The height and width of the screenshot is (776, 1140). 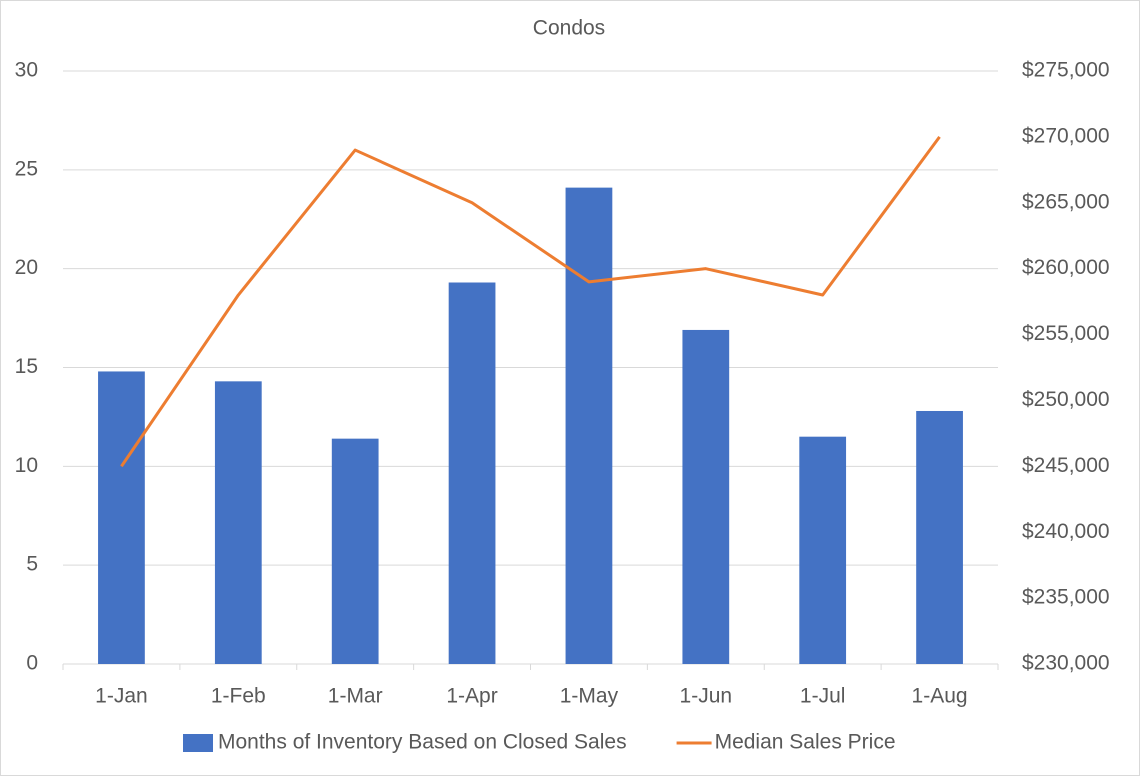 I want to click on y2-tick-label: $250,000, so click(x=1066, y=399).